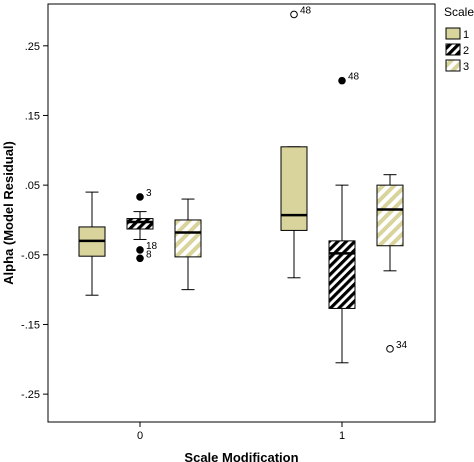  What do you see at coordinates (30, 395) in the screenshot?
I see `y-tick-label: -.25` at bounding box center [30, 395].